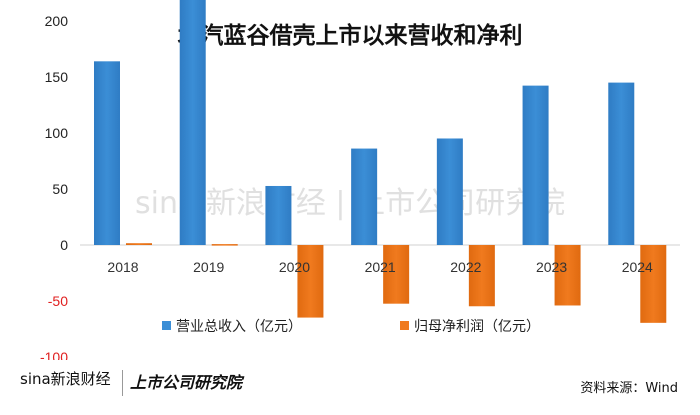 The width and height of the screenshot is (700, 415). What do you see at coordinates (57, 133) in the screenshot?
I see `y-tick-label: 100` at bounding box center [57, 133].